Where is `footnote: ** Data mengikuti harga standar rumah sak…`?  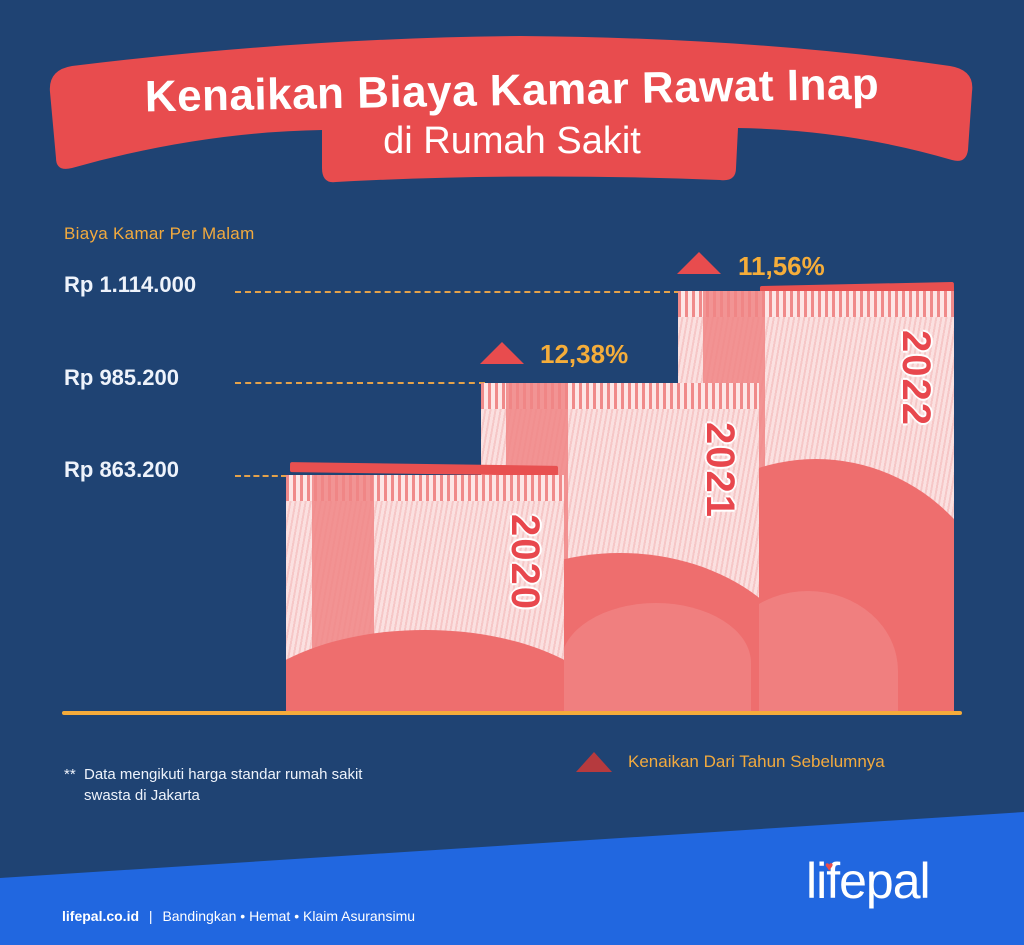 footnote: ** Data mengikuti harga standar rumah sak… is located at coordinates (213, 785).